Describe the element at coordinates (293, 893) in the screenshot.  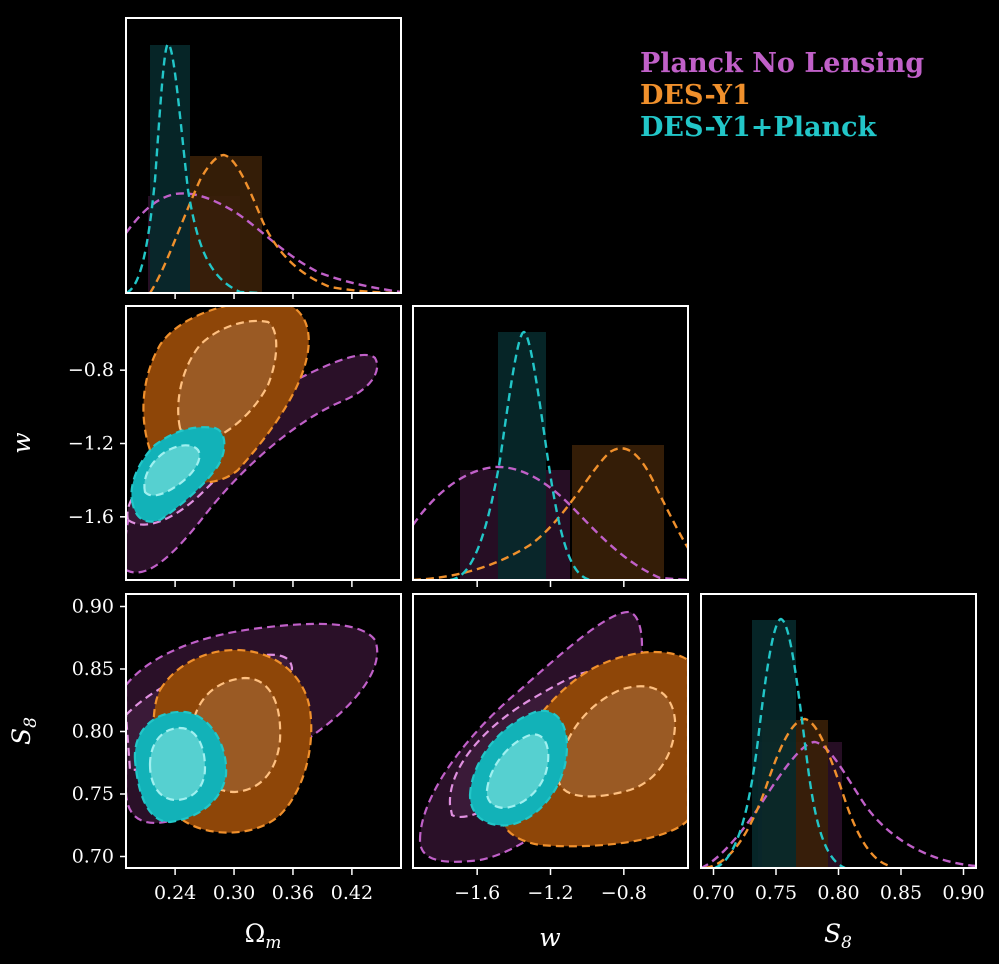
I see `x-tick-label: 0.36` at that location.